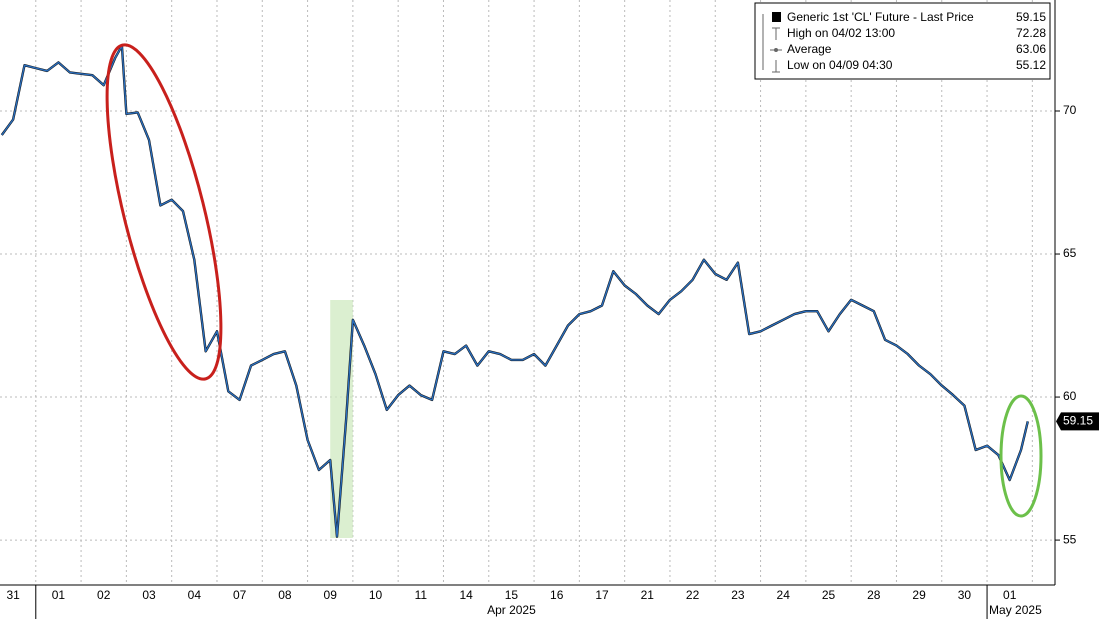  Describe the element at coordinates (602, 595) in the screenshot. I see `x-tick-label: 17` at that location.